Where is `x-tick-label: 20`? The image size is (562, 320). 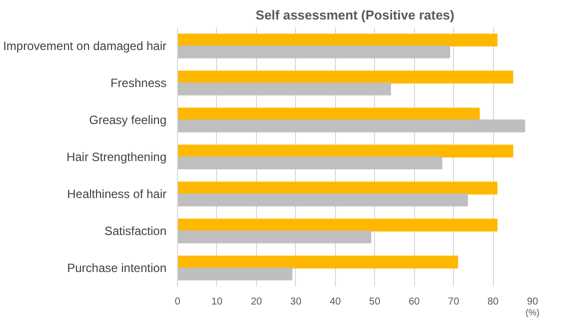
x-tick-label: 20 is located at coordinates (256, 302).